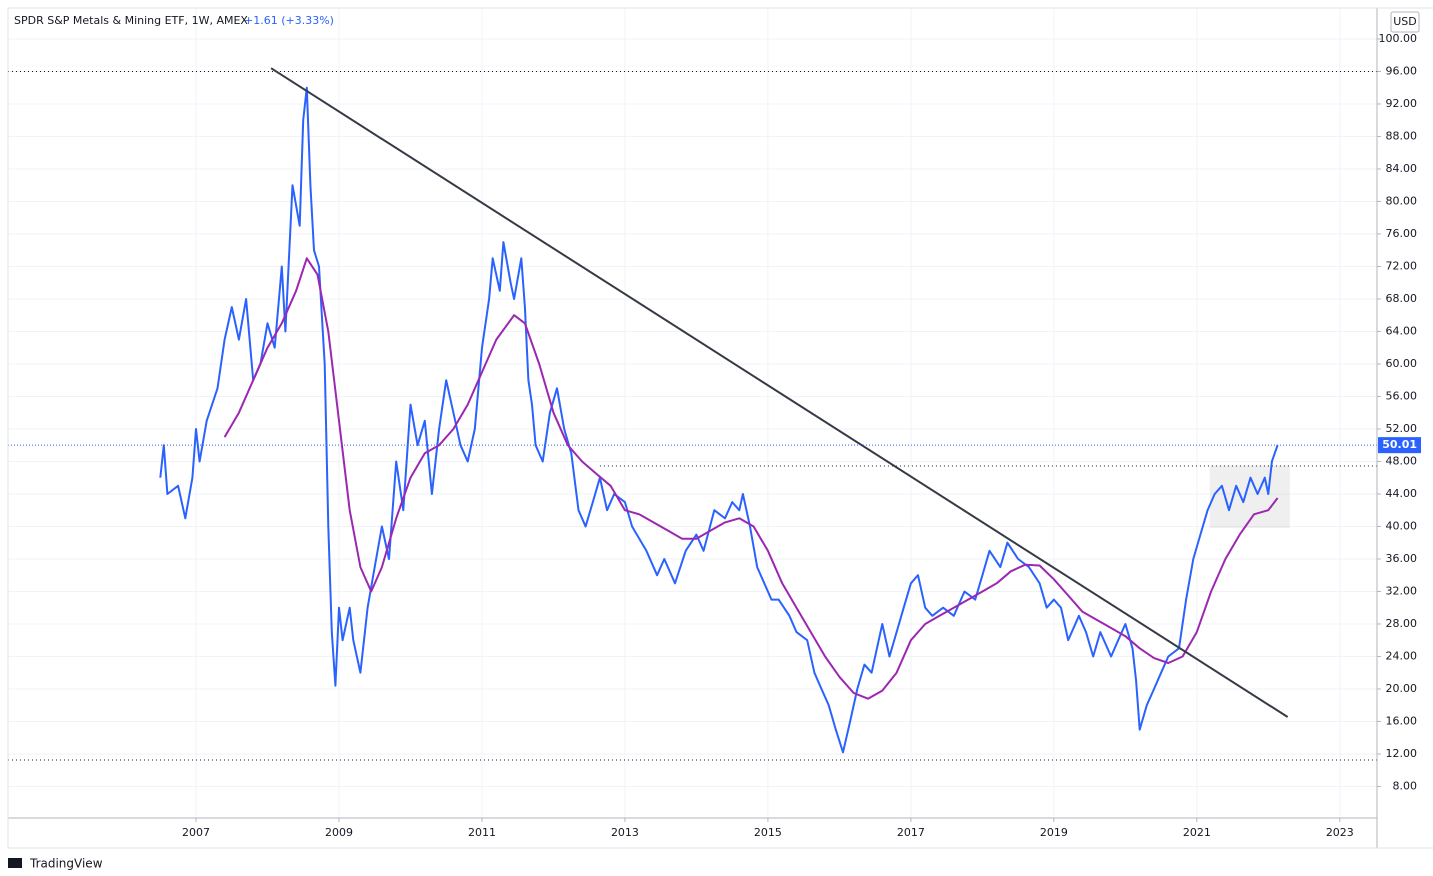  What do you see at coordinates (1398, 38) in the screenshot?
I see `y-tick-label: 100.00` at bounding box center [1398, 38].